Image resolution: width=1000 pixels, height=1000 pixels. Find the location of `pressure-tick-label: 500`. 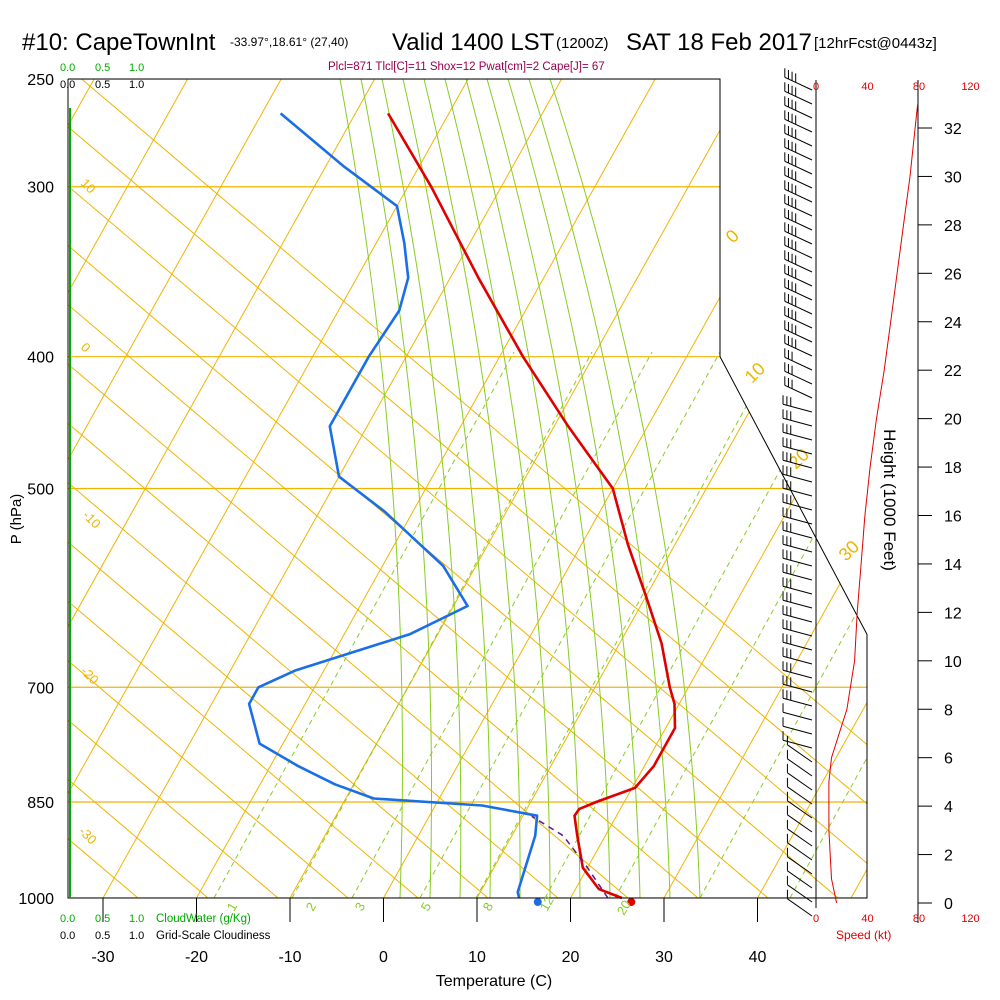

pressure-tick-label: 500 is located at coordinates (40, 490).